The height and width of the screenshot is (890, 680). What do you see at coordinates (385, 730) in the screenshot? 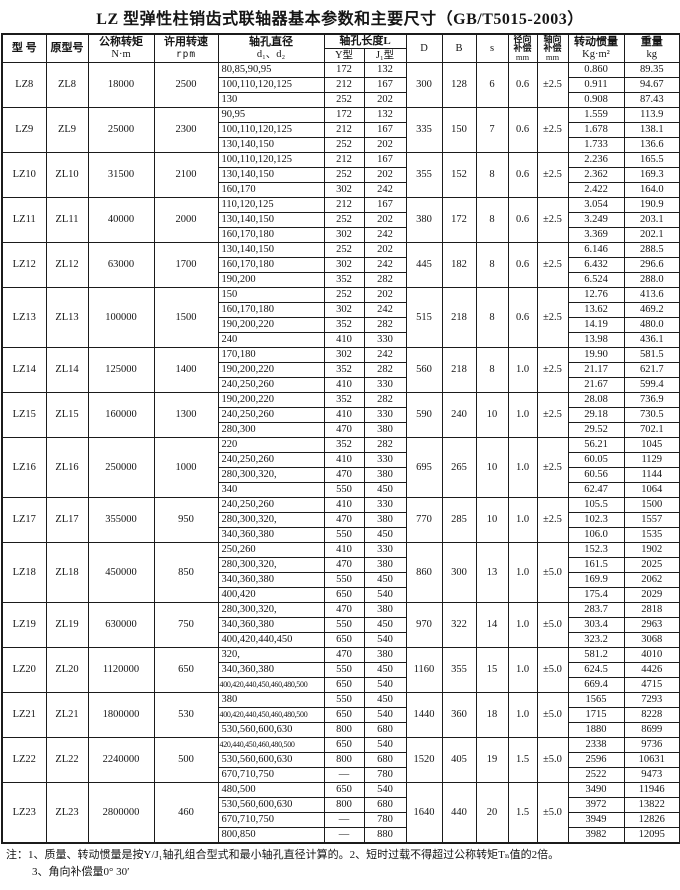
I see `cell-length-j1: 680` at bounding box center [385, 730].